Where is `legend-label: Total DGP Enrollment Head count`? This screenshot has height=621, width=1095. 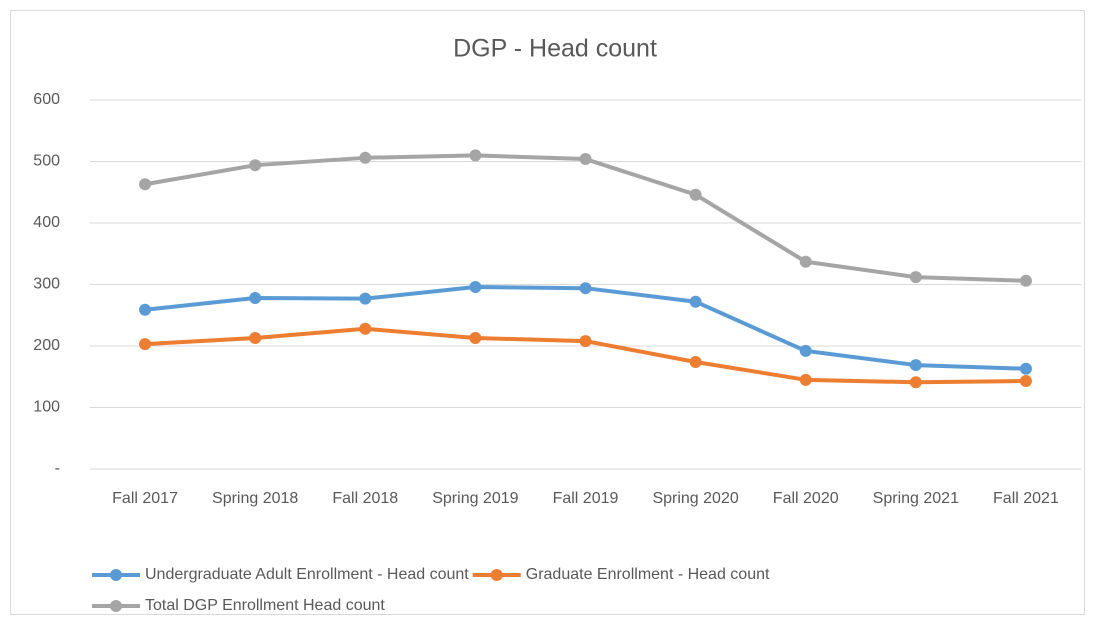
legend-label: Total DGP Enrollment Head count is located at coordinates (265, 605).